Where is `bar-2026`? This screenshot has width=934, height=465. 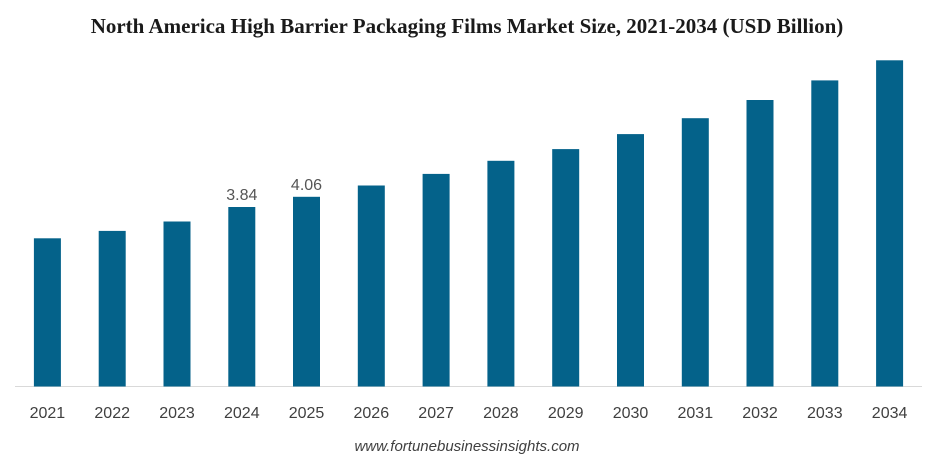 bar-2026 is located at coordinates (371, 286).